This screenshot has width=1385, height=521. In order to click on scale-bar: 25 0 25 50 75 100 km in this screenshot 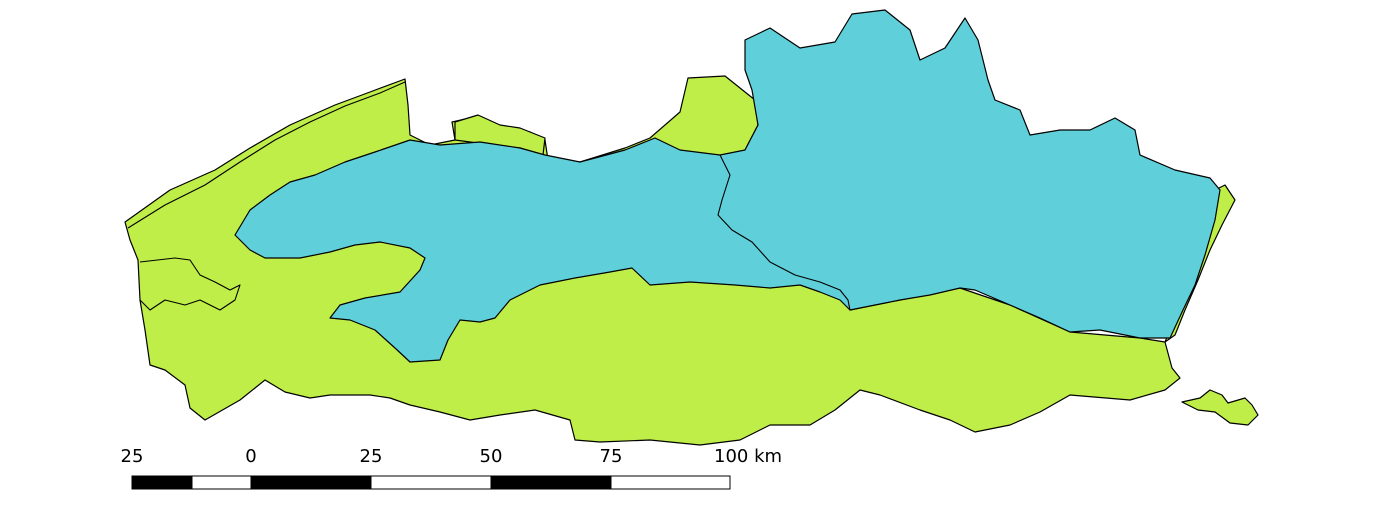, I will do `click(451, 468)`.